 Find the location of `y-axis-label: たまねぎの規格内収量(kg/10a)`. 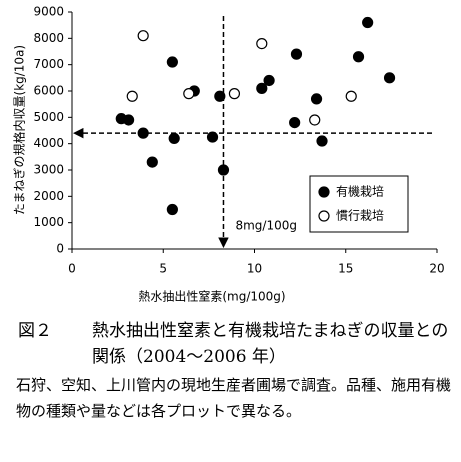

y-axis-label: たまねぎの規格内収量(kg/10a) is located at coordinates (19, 130).